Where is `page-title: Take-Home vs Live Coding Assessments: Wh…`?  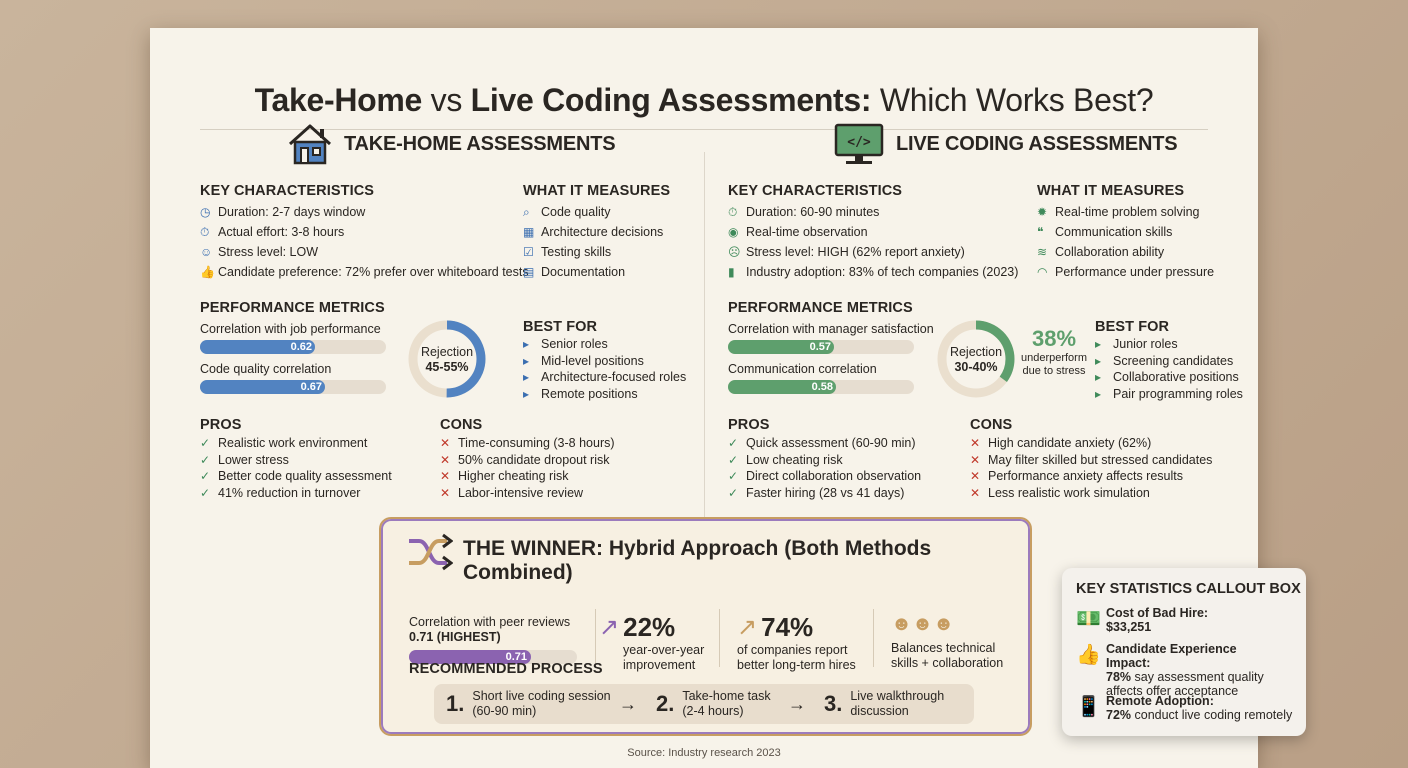 page-title: Take-Home vs Live Coding Assessments: Wh… is located at coordinates (704, 100).